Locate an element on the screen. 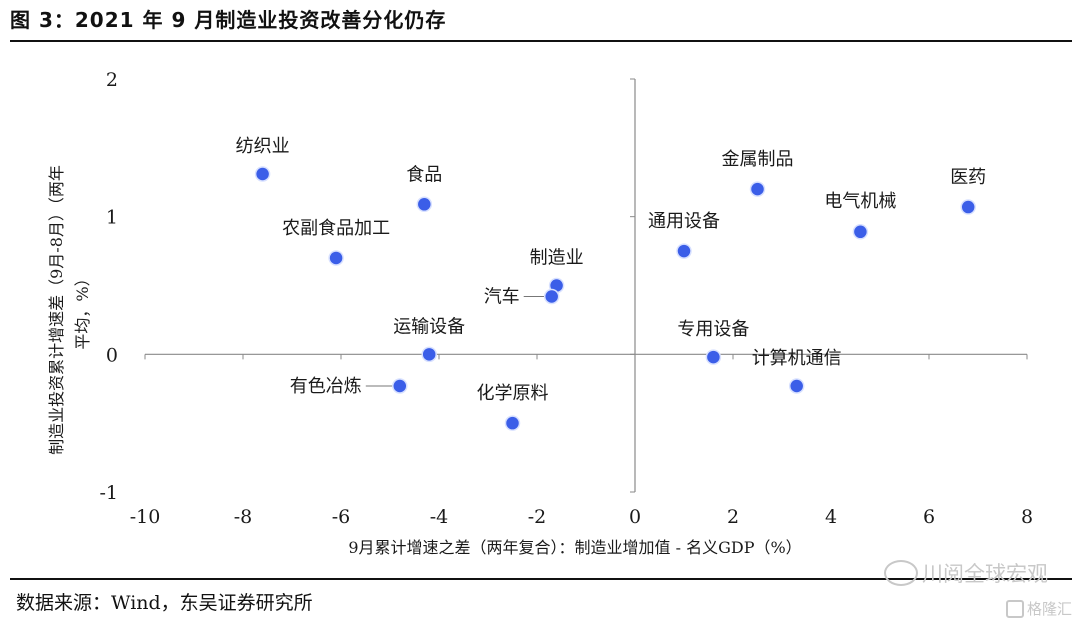  top-rule is located at coordinates (541, 41).